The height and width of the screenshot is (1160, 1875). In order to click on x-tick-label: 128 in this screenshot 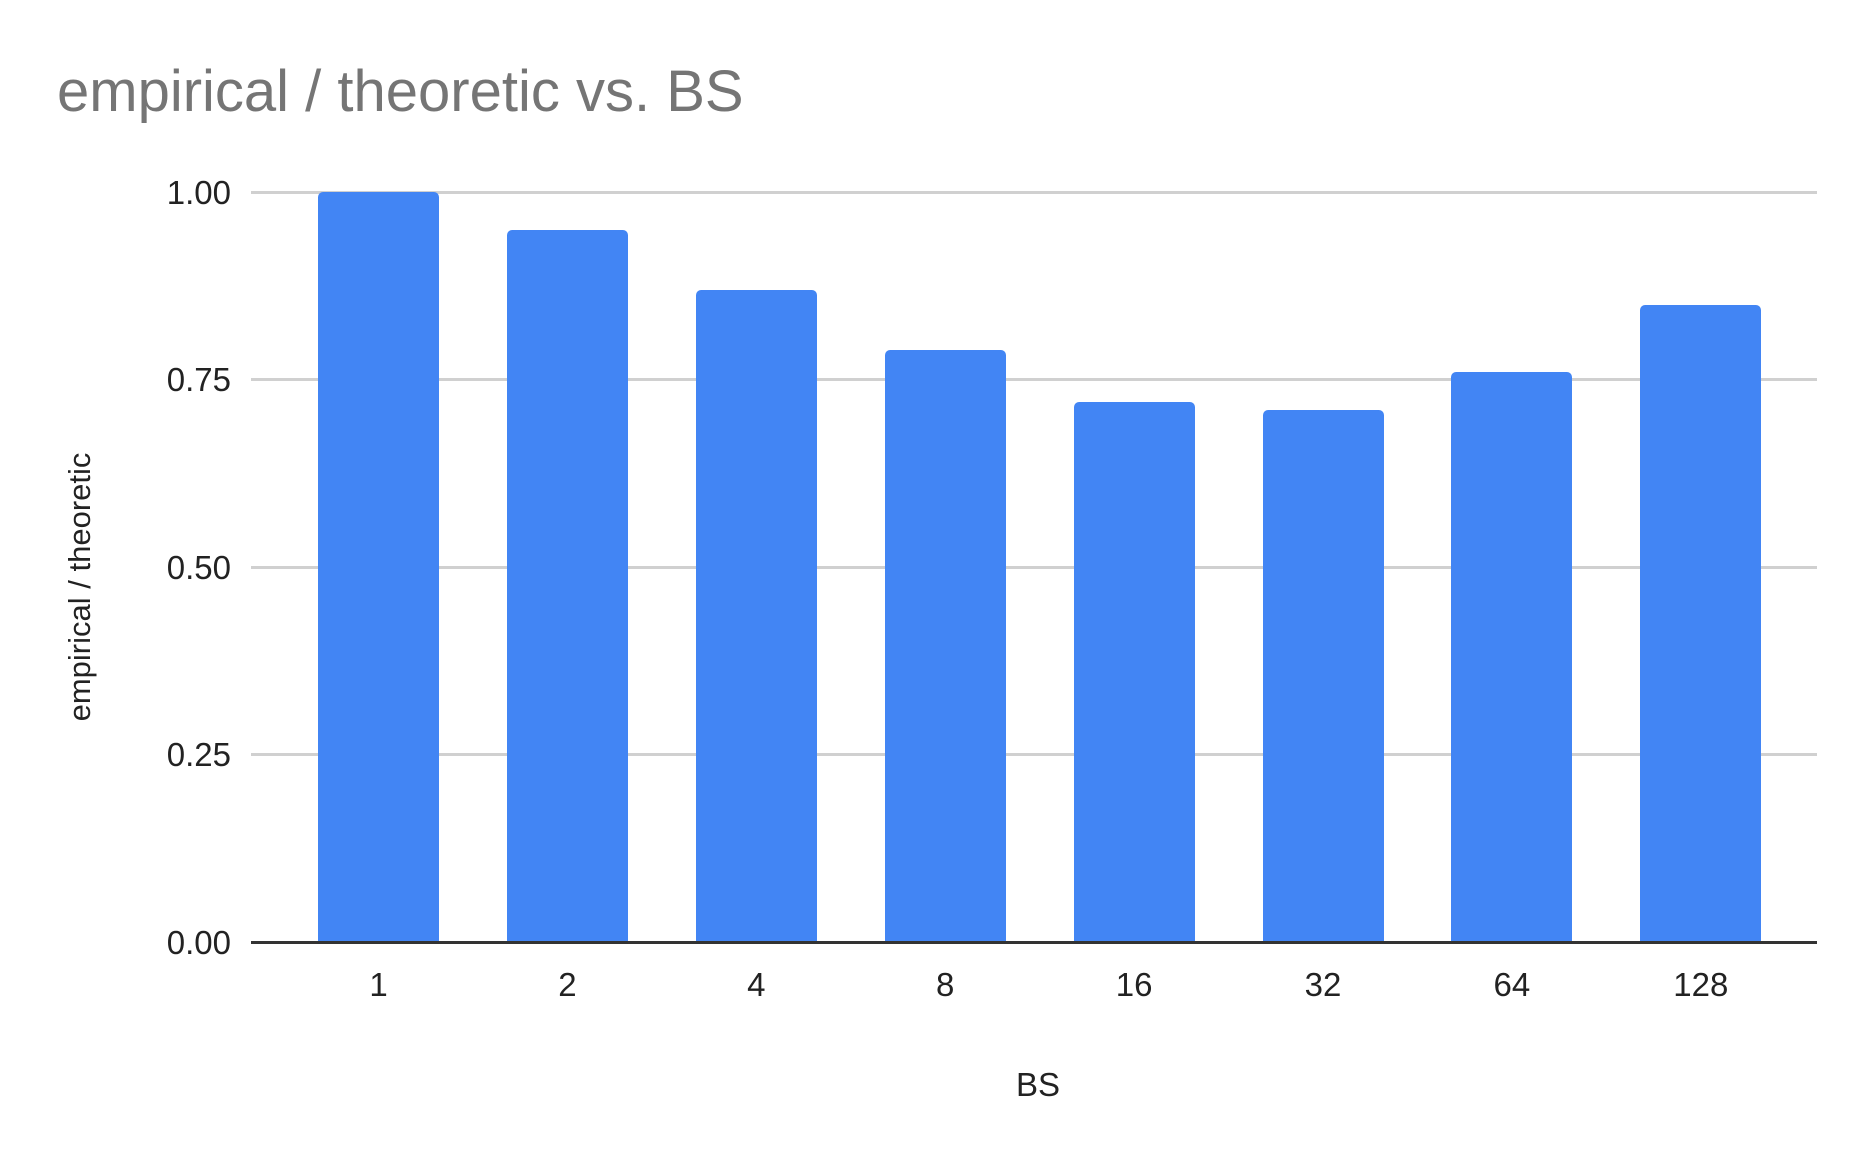, I will do `click(1701, 984)`.